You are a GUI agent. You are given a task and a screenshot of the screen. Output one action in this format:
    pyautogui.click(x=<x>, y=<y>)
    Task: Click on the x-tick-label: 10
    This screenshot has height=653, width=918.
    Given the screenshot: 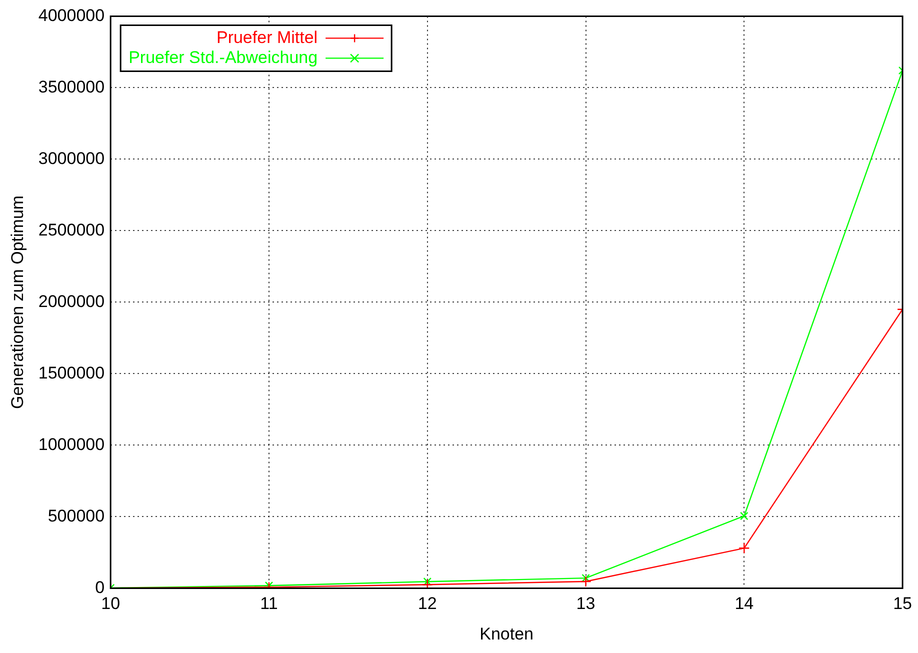 What is the action you would take?
    pyautogui.click(x=110, y=604)
    